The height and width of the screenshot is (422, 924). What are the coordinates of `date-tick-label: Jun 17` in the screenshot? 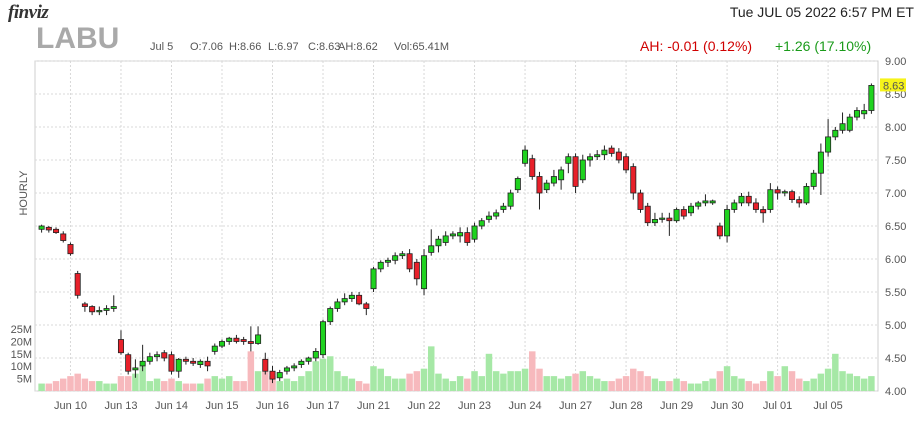 It's located at (322, 406).